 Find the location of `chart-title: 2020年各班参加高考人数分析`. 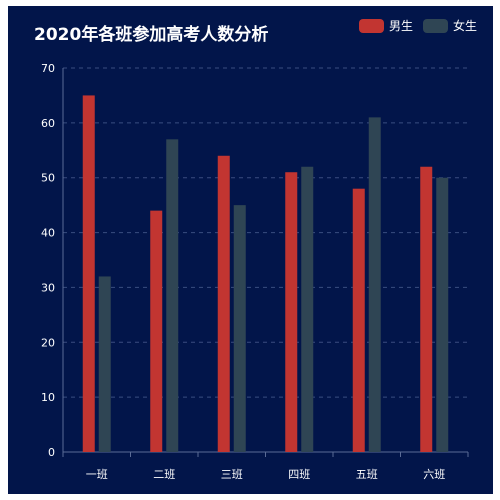

chart-title: 2020年各班参加高考人数分析 is located at coordinates (151, 35).